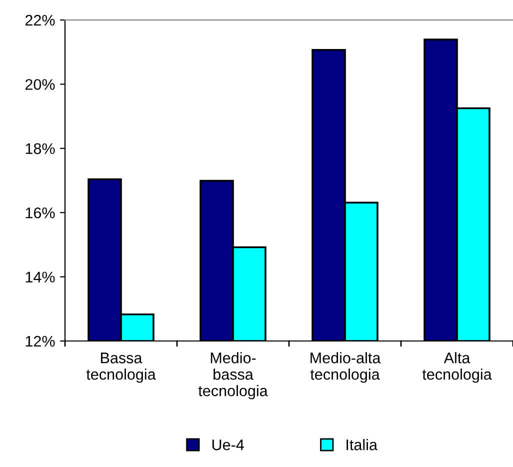  What do you see at coordinates (40, 212) in the screenshot?
I see `y-tick-label: 16%` at bounding box center [40, 212].